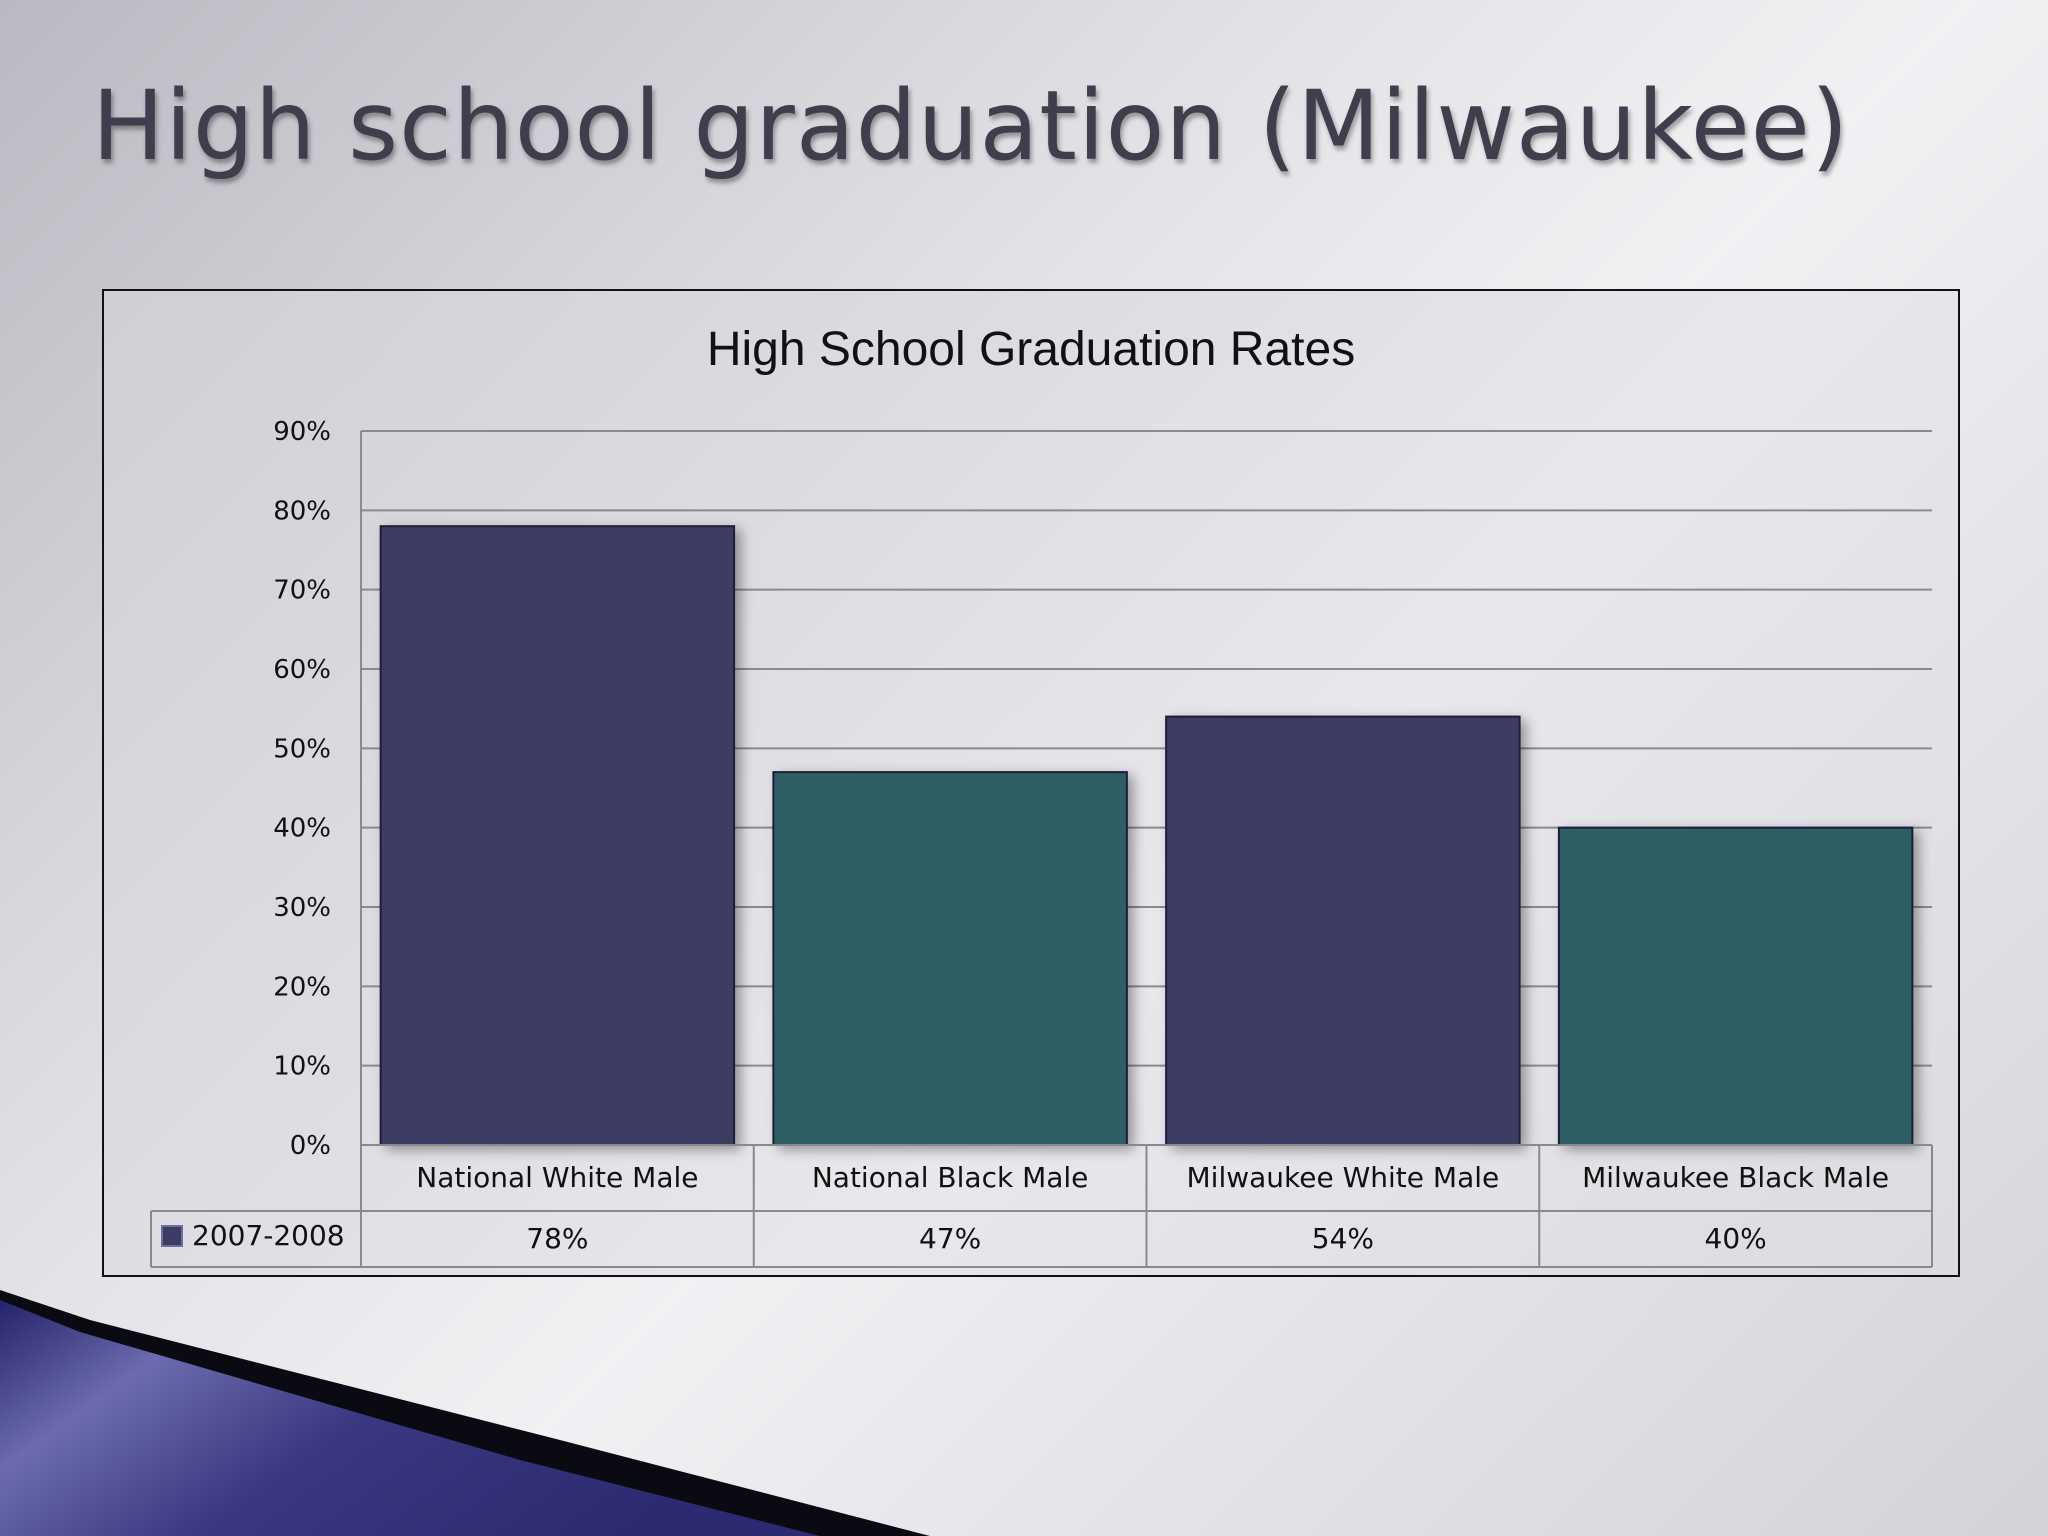  What do you see at coordinates (1343, 1177) in the screenshot?
I see `x-category-label: Milwaukee White Male` at bounding box center [1343, 1177].